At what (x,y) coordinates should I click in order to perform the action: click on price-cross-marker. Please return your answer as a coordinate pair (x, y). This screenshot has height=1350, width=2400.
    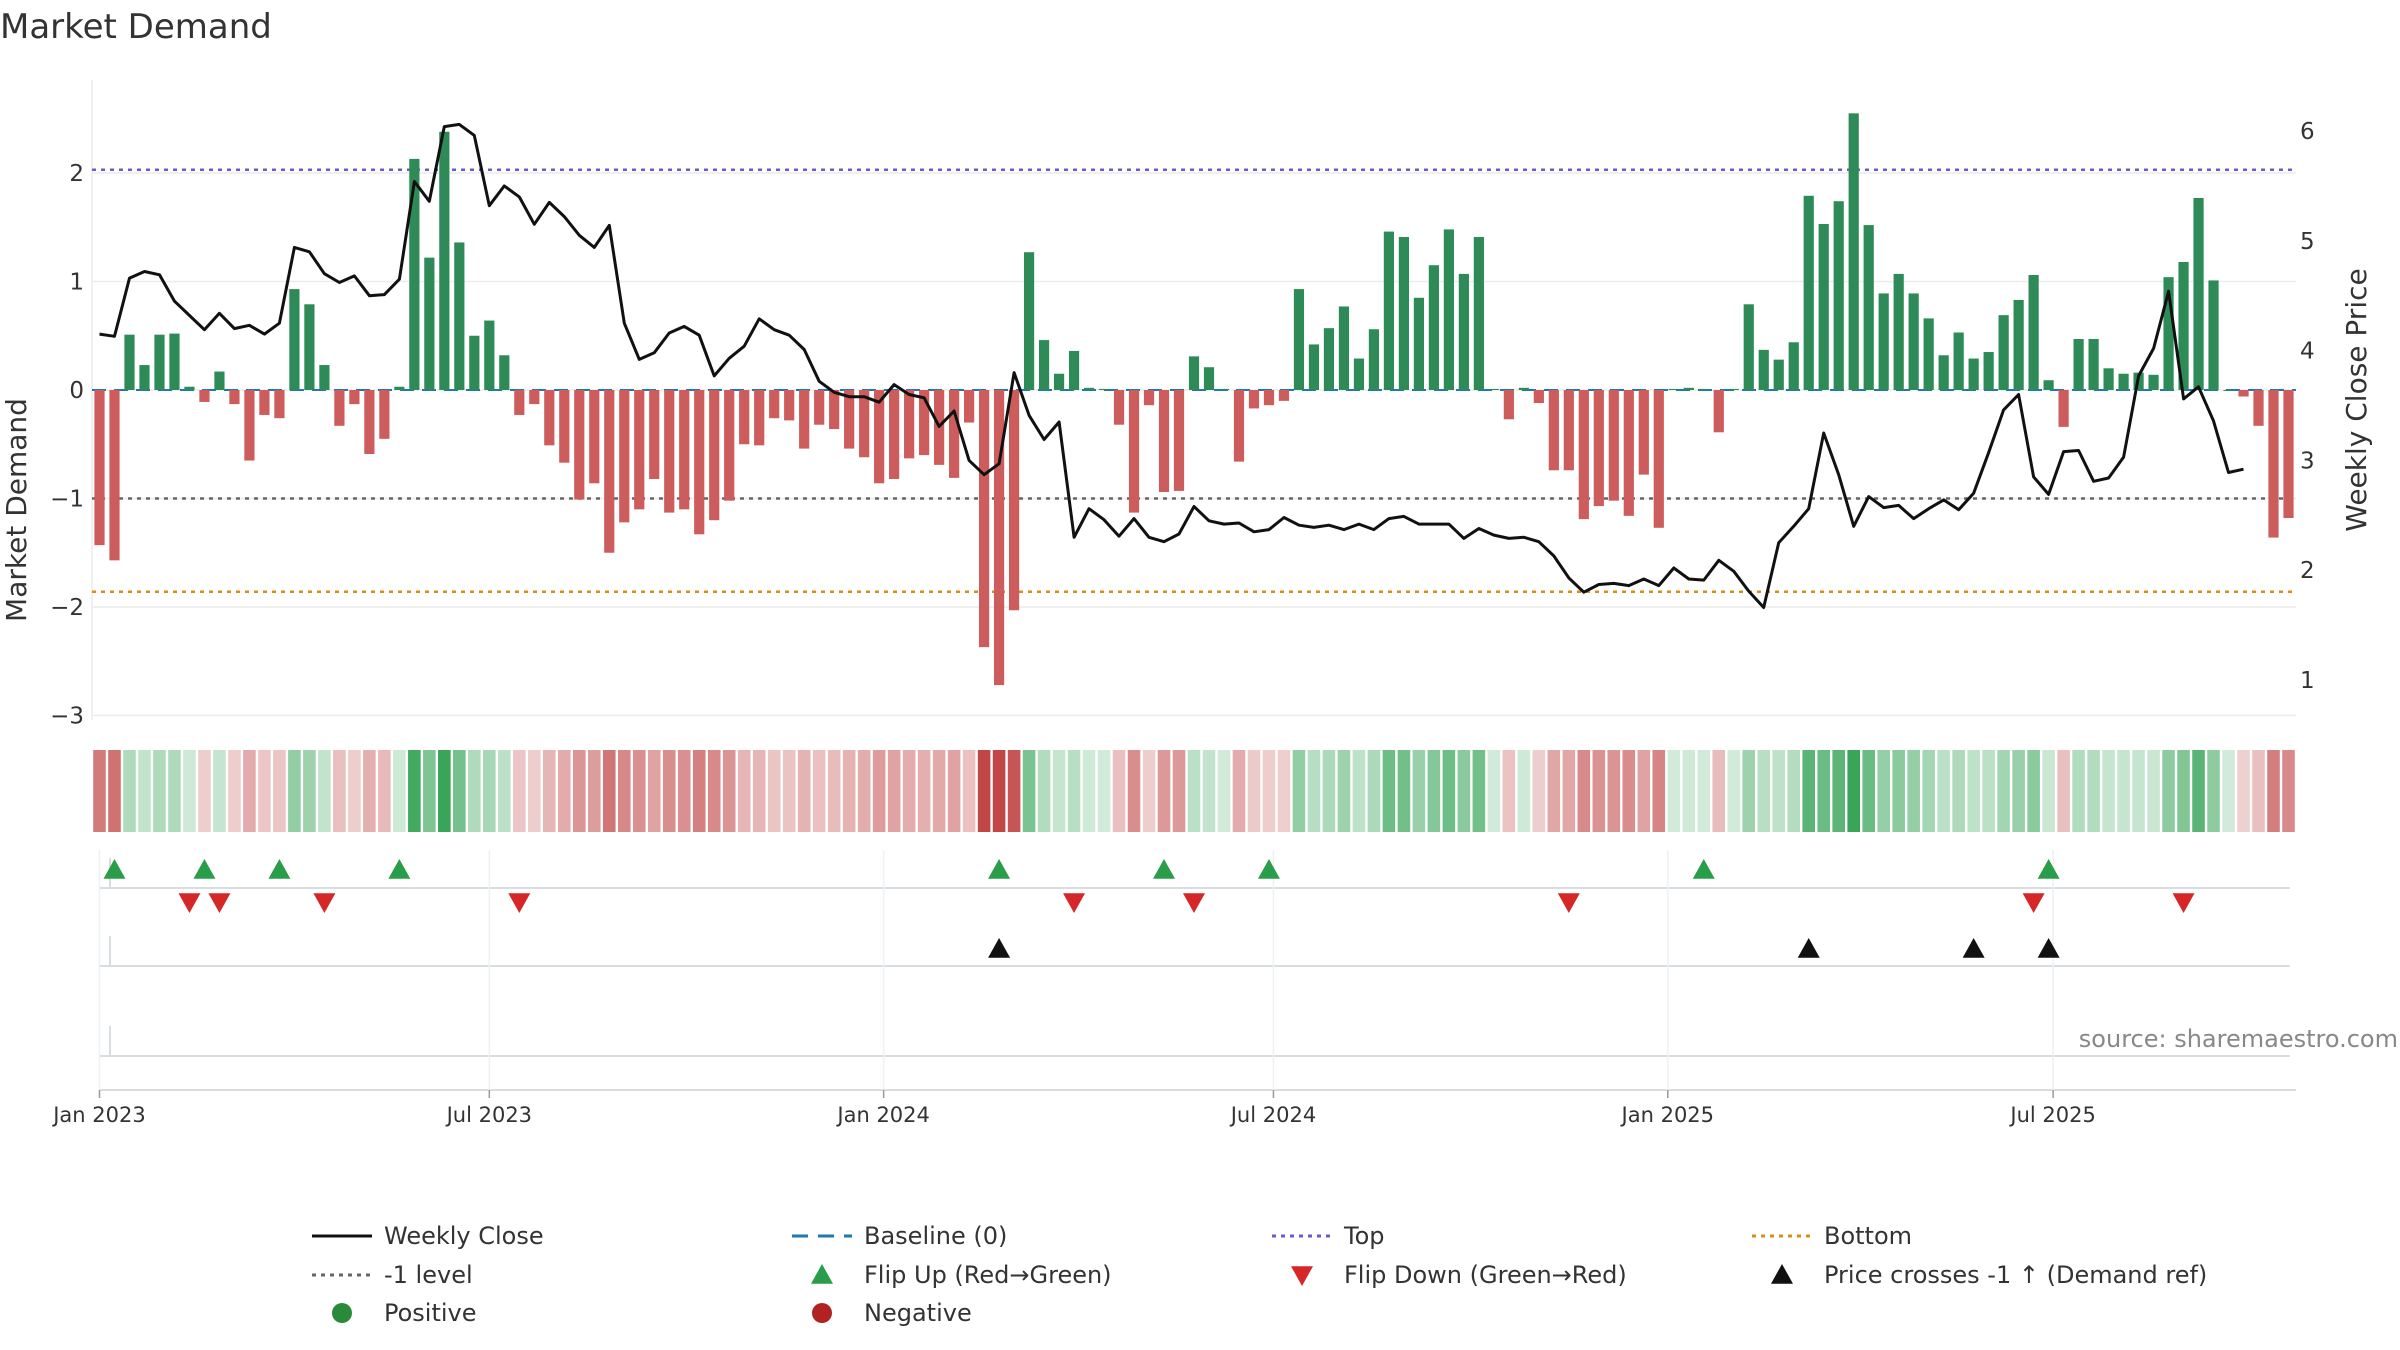
    Looking at the image, I should click on (1808, 948).